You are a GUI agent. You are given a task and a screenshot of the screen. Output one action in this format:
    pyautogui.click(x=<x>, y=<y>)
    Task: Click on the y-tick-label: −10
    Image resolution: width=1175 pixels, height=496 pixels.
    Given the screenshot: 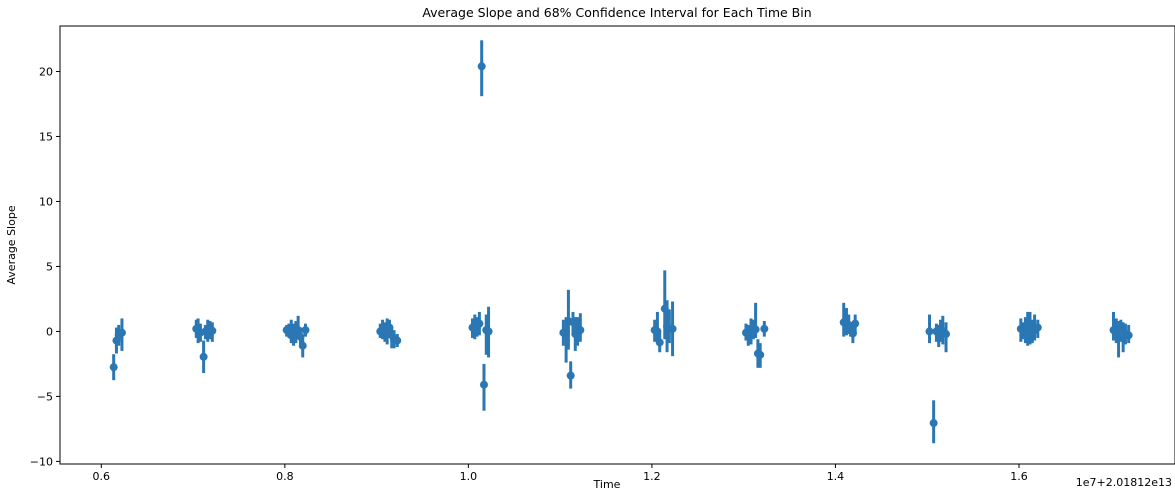 What is the action you would take?
    pyautogui.click(x=41, y=461)
    